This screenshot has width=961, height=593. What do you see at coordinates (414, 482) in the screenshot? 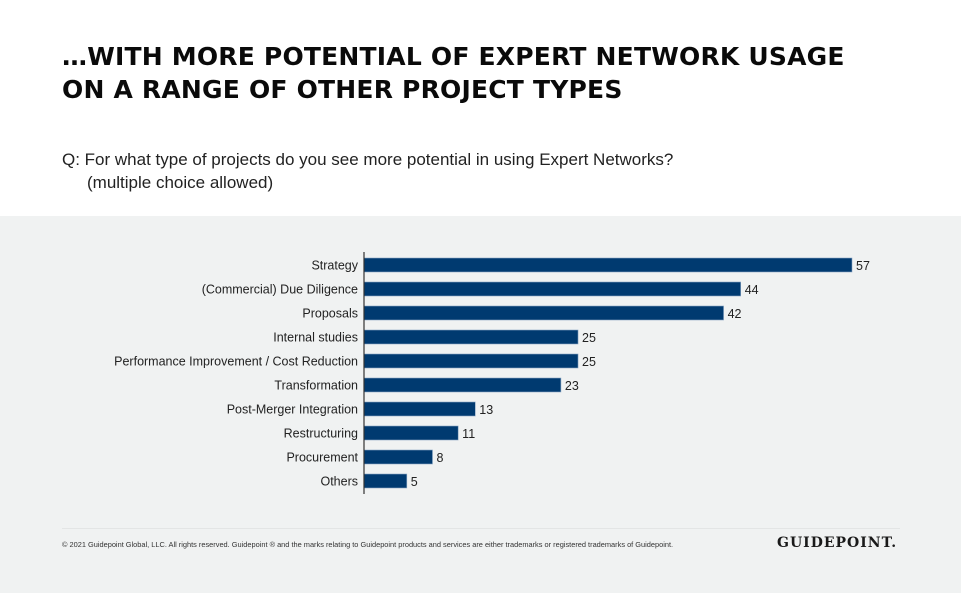
I see `value-label: 5` at bounding box center [414, 482].